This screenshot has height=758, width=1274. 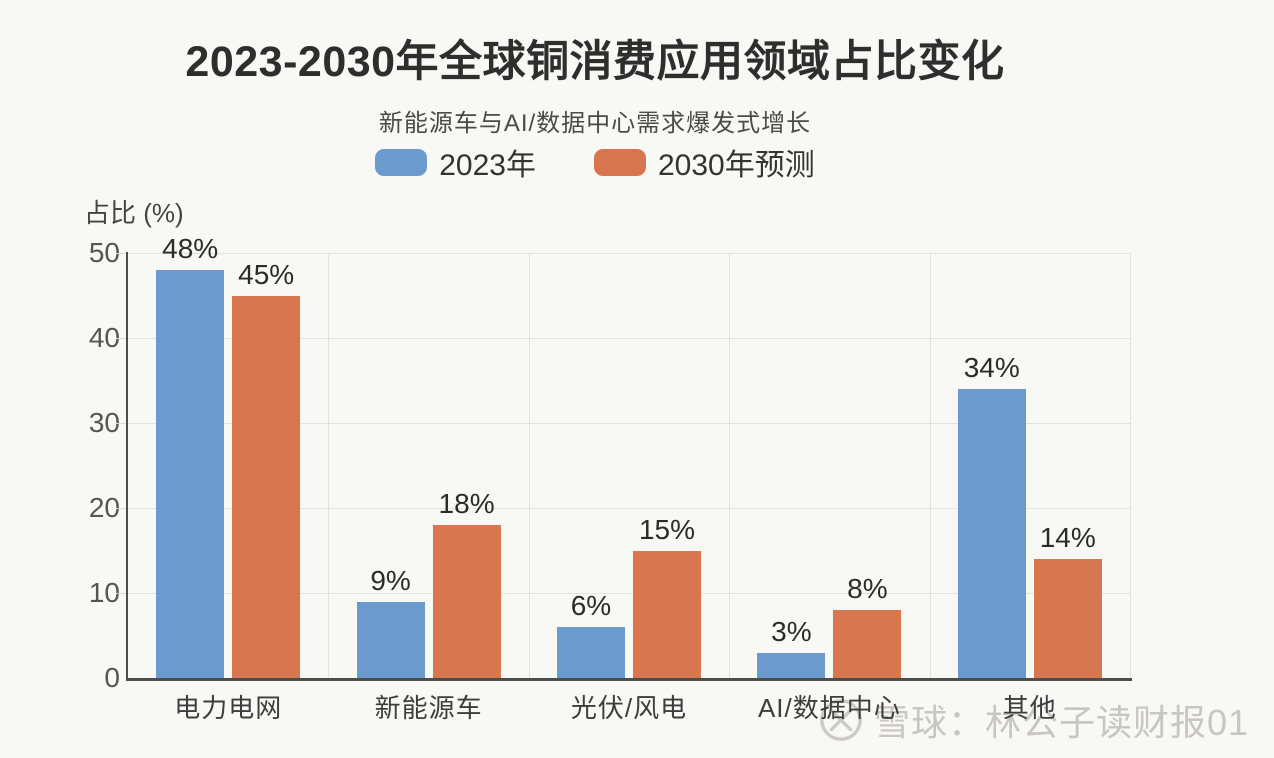 I want to click on bar-2023年-AI/数据中心: 3%, so click(x=791, y=647).